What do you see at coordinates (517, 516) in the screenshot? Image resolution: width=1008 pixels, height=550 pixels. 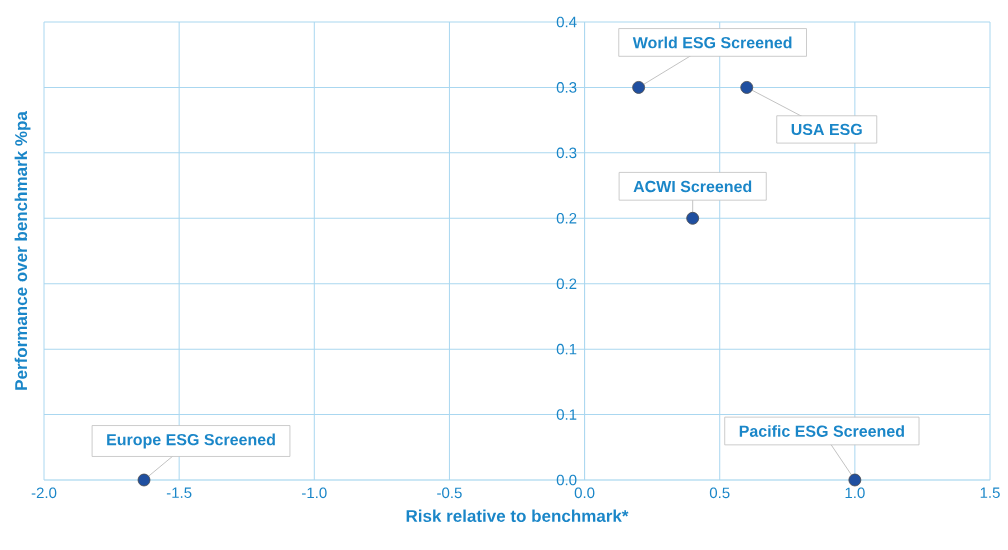 I see `x-axis-title: Risk relative to benchmark*` at bounding box center [517, 516].